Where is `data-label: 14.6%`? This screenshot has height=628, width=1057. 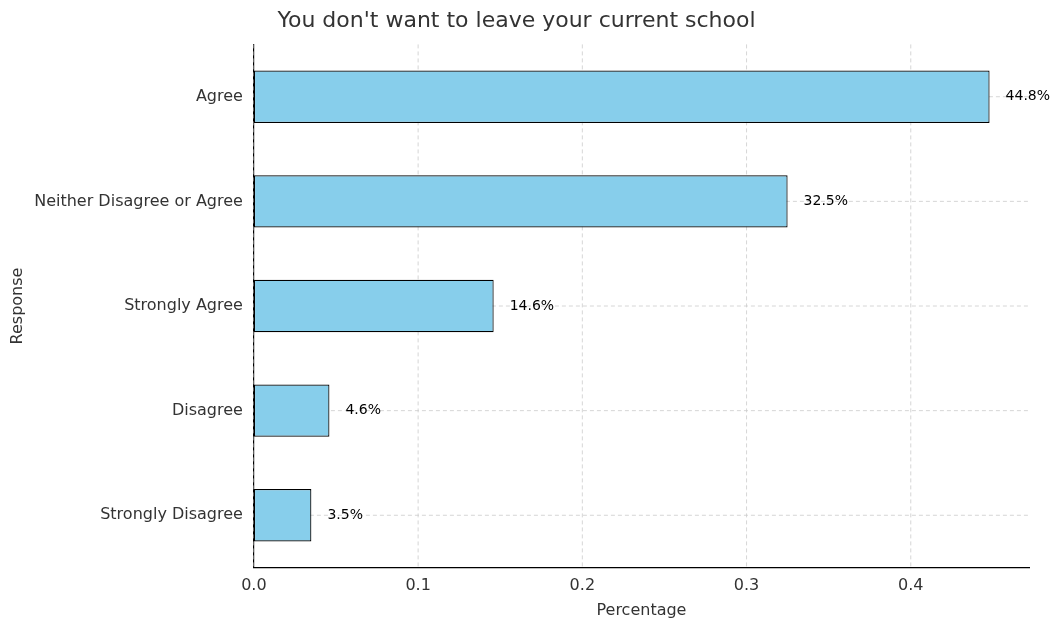
data-label: 14.6% is located at coordinates (532, 304).